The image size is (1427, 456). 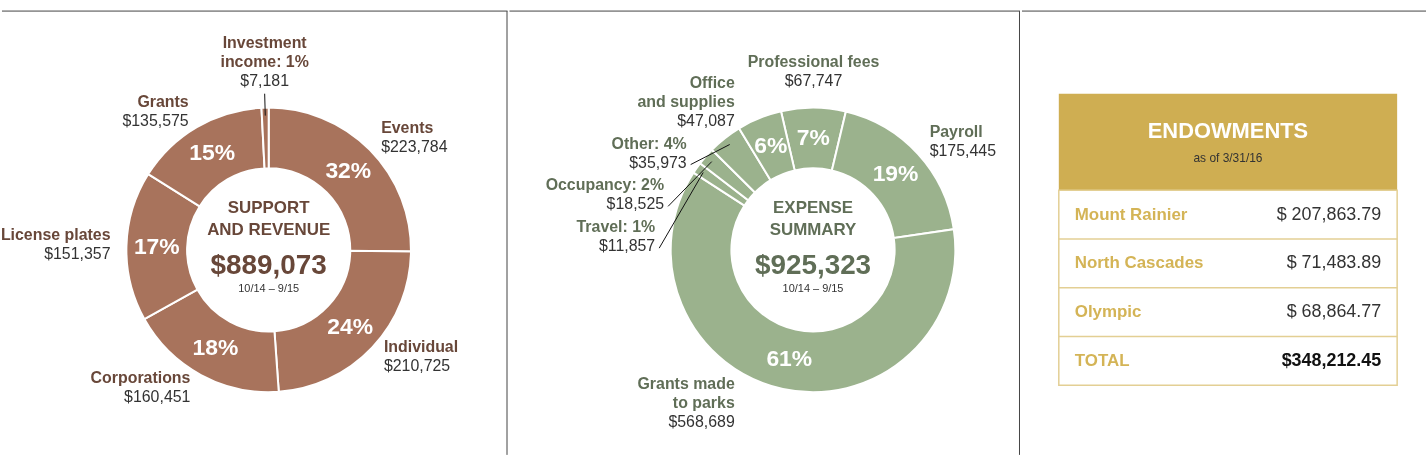 What do you see at coordinates (1228, 158) in the screenshot?
I see `text: as of 3/31/16` at bounding box center [1228, 158].